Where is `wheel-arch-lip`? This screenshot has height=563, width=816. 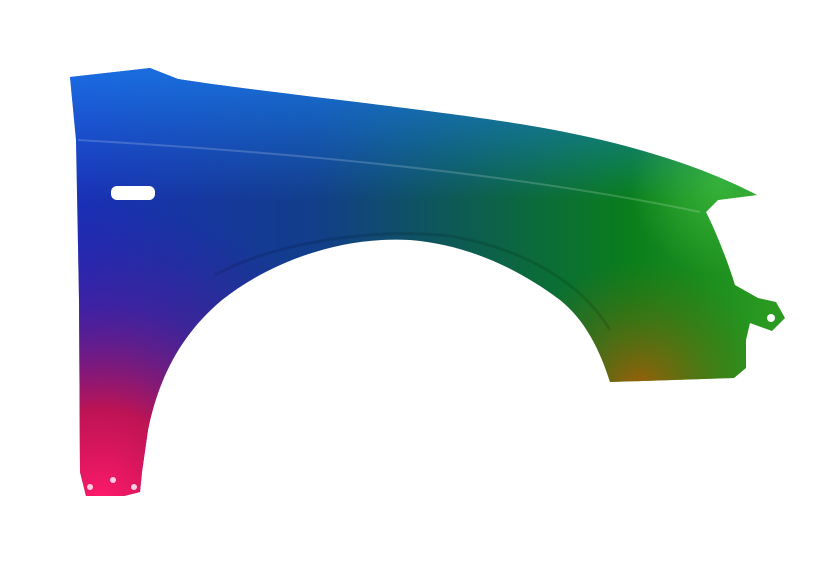
wheel-arch-lip is located at coordinates (413, 281).